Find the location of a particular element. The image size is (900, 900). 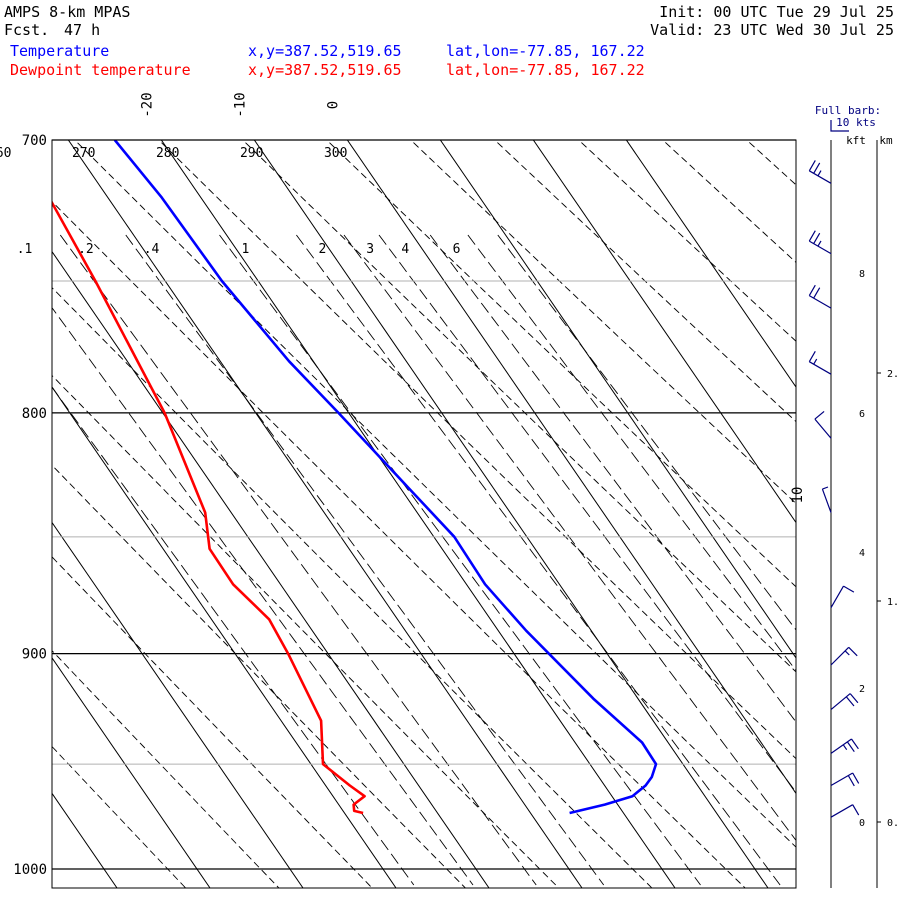

km-tick-1: 1. is located at coordinates (893, 602).